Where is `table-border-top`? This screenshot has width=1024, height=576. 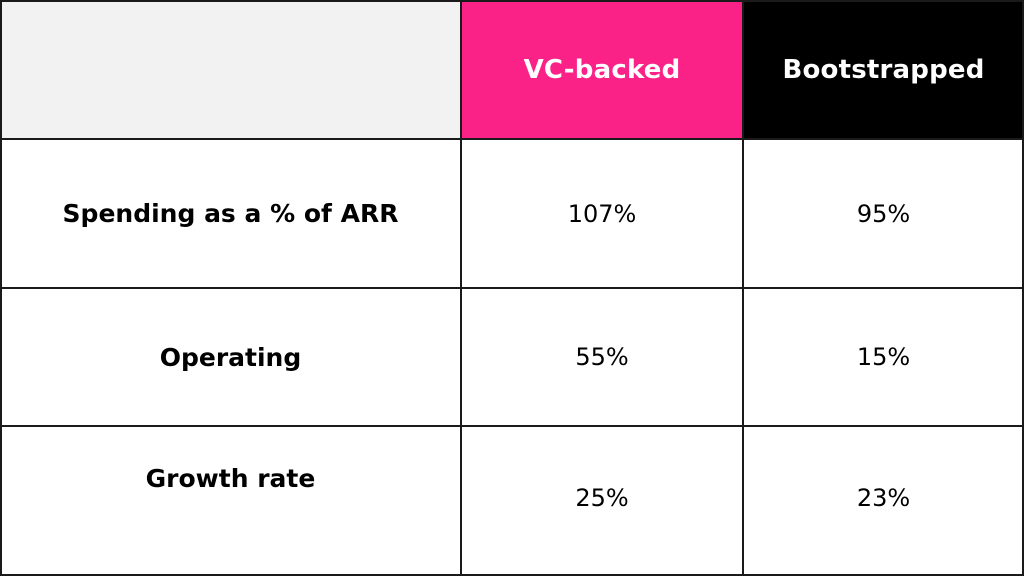 table-border-top is located at coordinates (512, 1).